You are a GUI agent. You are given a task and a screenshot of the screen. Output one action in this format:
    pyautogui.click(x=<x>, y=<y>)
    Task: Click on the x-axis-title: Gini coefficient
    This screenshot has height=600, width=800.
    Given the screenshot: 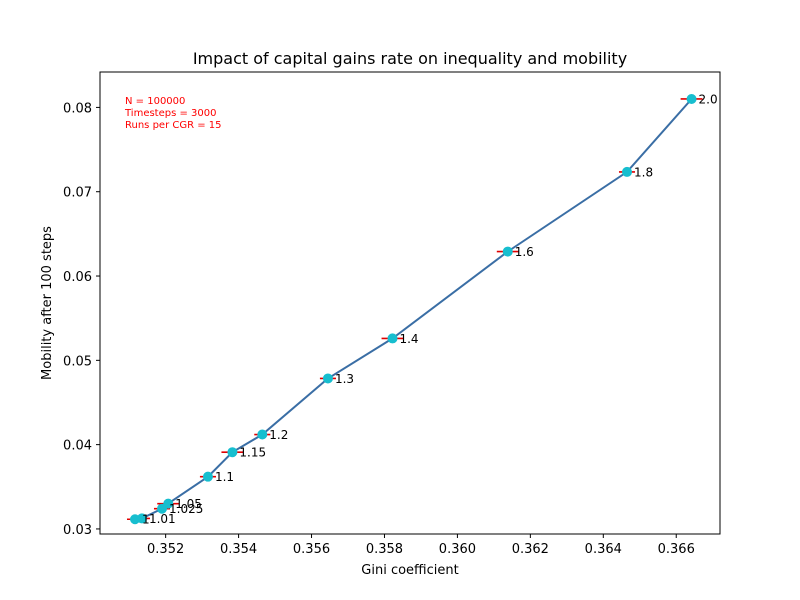 What is the action you would take?
    pyautogui.click(x=409, y=570)
    